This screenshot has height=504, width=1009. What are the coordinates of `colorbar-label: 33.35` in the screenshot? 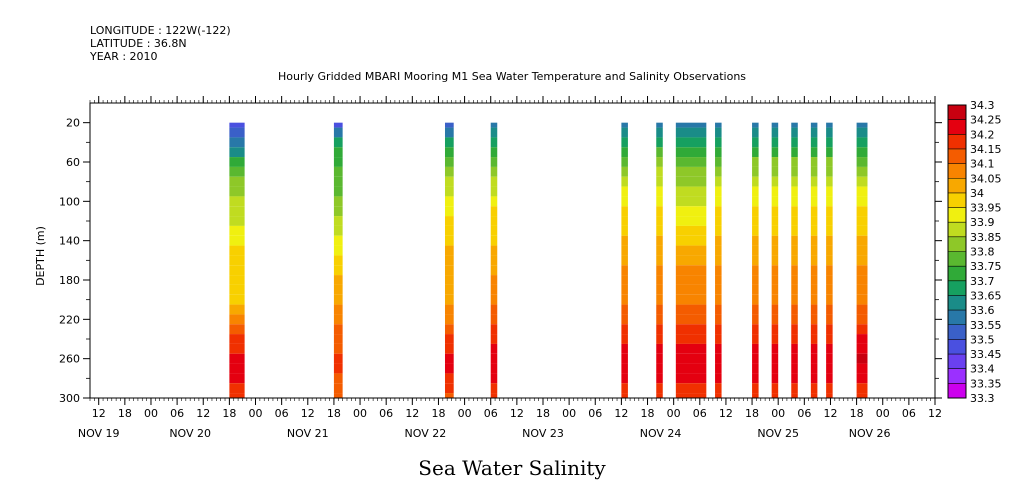 It's located at (986, 383).